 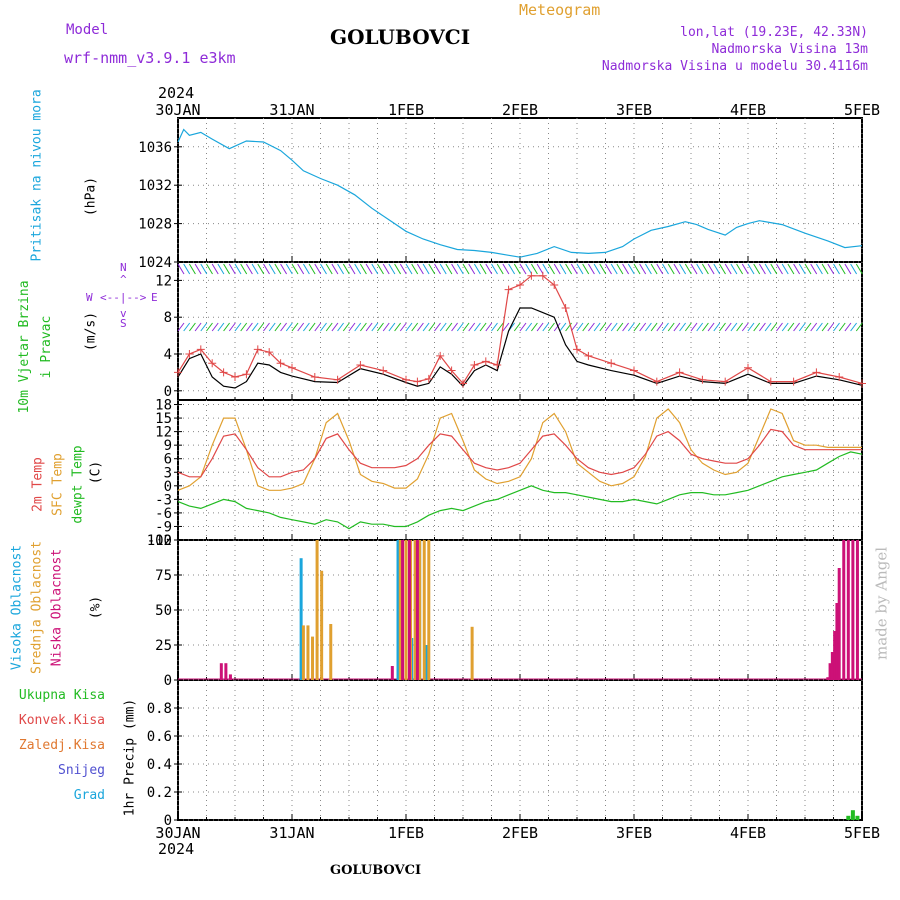 I want to click on x-tick-label-top: 5FEB, so click(x=862, y=110).